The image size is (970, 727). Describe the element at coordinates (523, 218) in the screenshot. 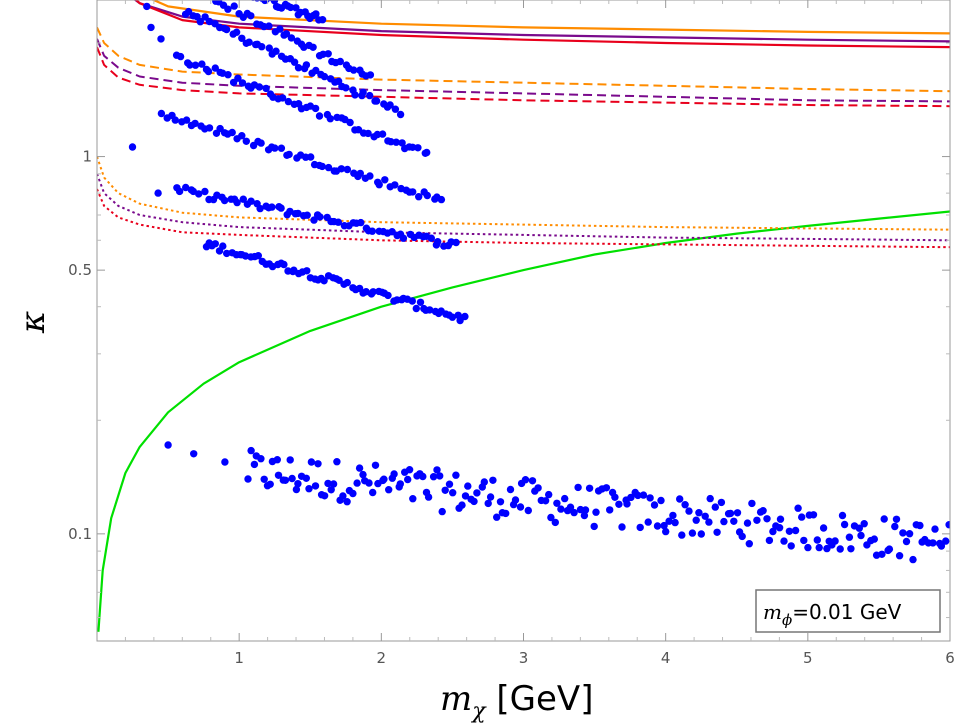

I see `curve-red-dotted` at that location.